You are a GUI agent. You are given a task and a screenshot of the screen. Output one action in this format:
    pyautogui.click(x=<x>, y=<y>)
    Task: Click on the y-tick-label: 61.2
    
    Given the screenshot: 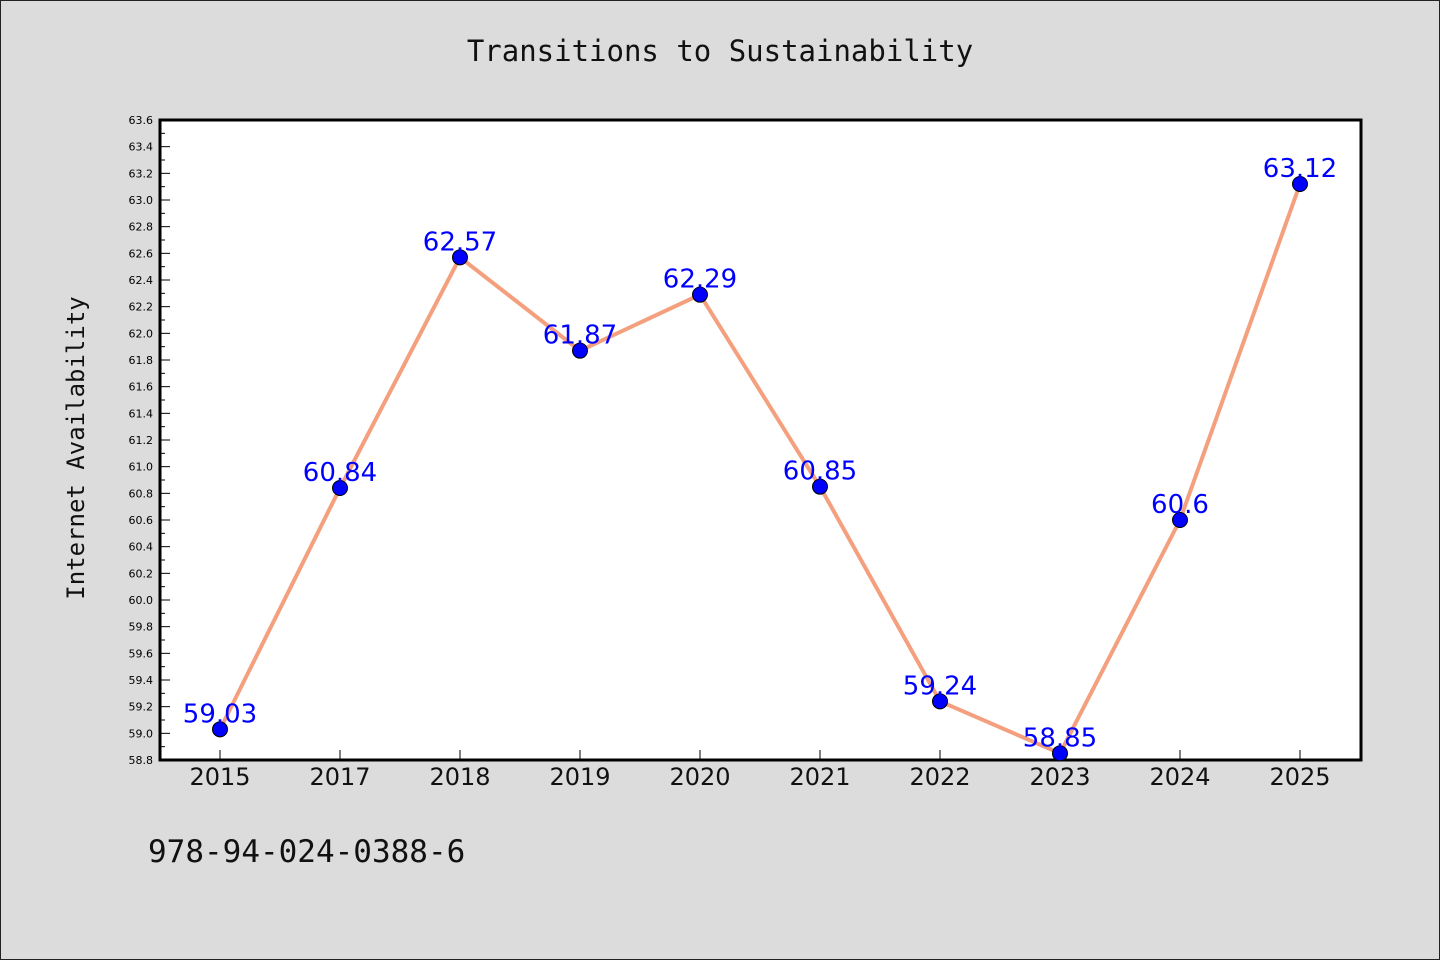 What is the action you would take?
    pyautogui.click(x=141, y=440)
    